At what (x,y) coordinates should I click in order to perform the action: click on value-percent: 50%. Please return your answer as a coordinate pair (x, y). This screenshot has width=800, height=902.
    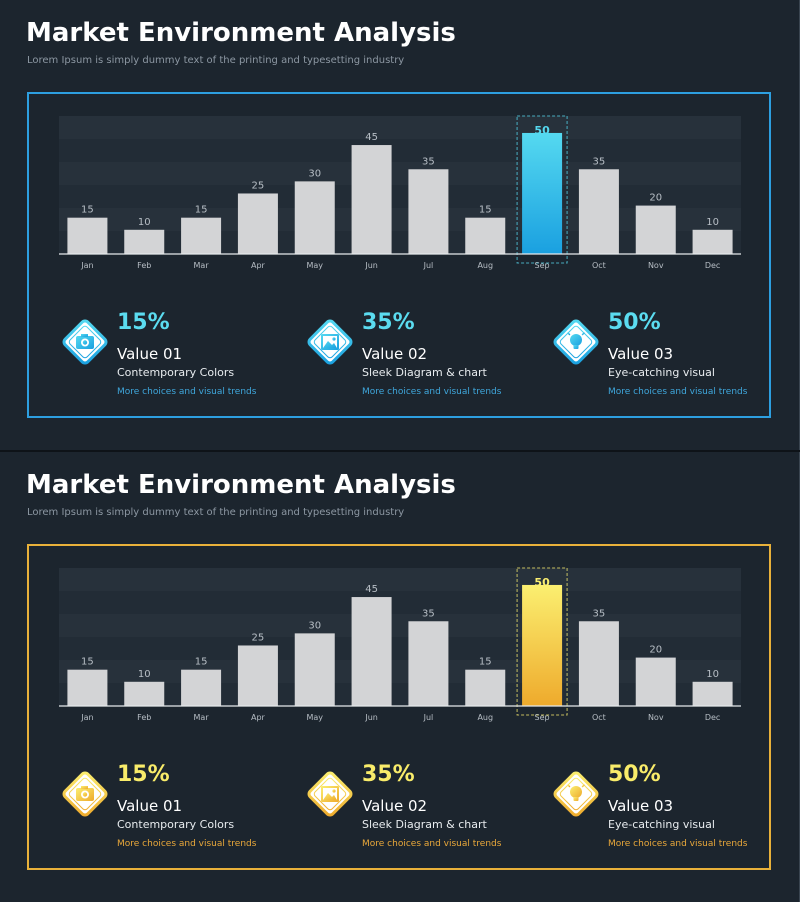
    Looking at the image, I should click on (634, 322).